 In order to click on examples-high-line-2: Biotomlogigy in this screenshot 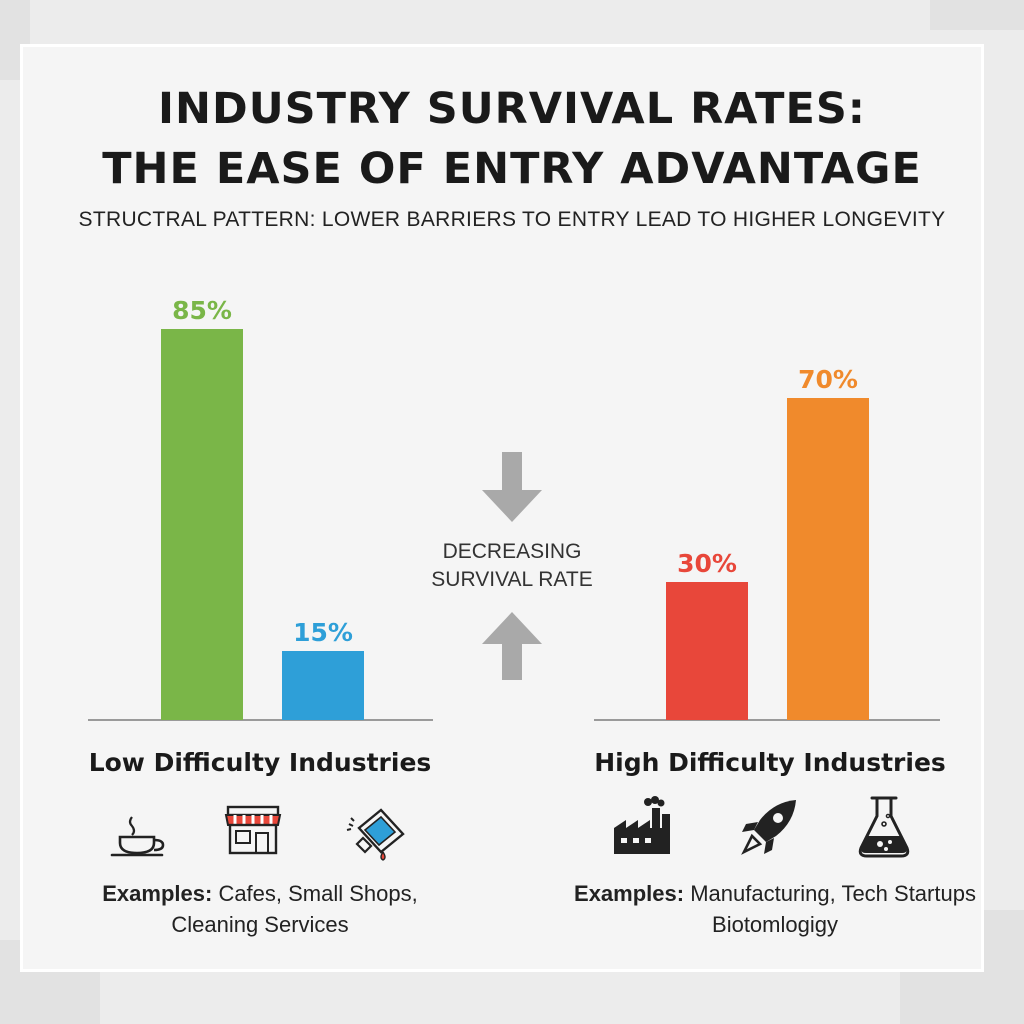, I will do `click(775, 924)`.